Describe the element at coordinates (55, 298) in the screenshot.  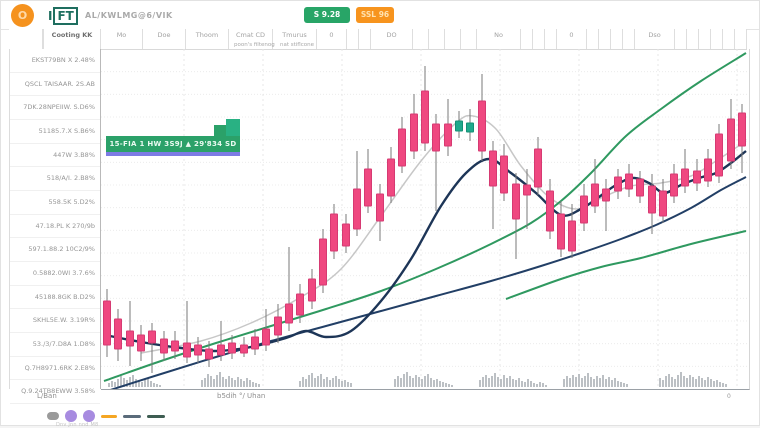
I see `price-scale-row: 45188.8GK B.D2%` at that location.